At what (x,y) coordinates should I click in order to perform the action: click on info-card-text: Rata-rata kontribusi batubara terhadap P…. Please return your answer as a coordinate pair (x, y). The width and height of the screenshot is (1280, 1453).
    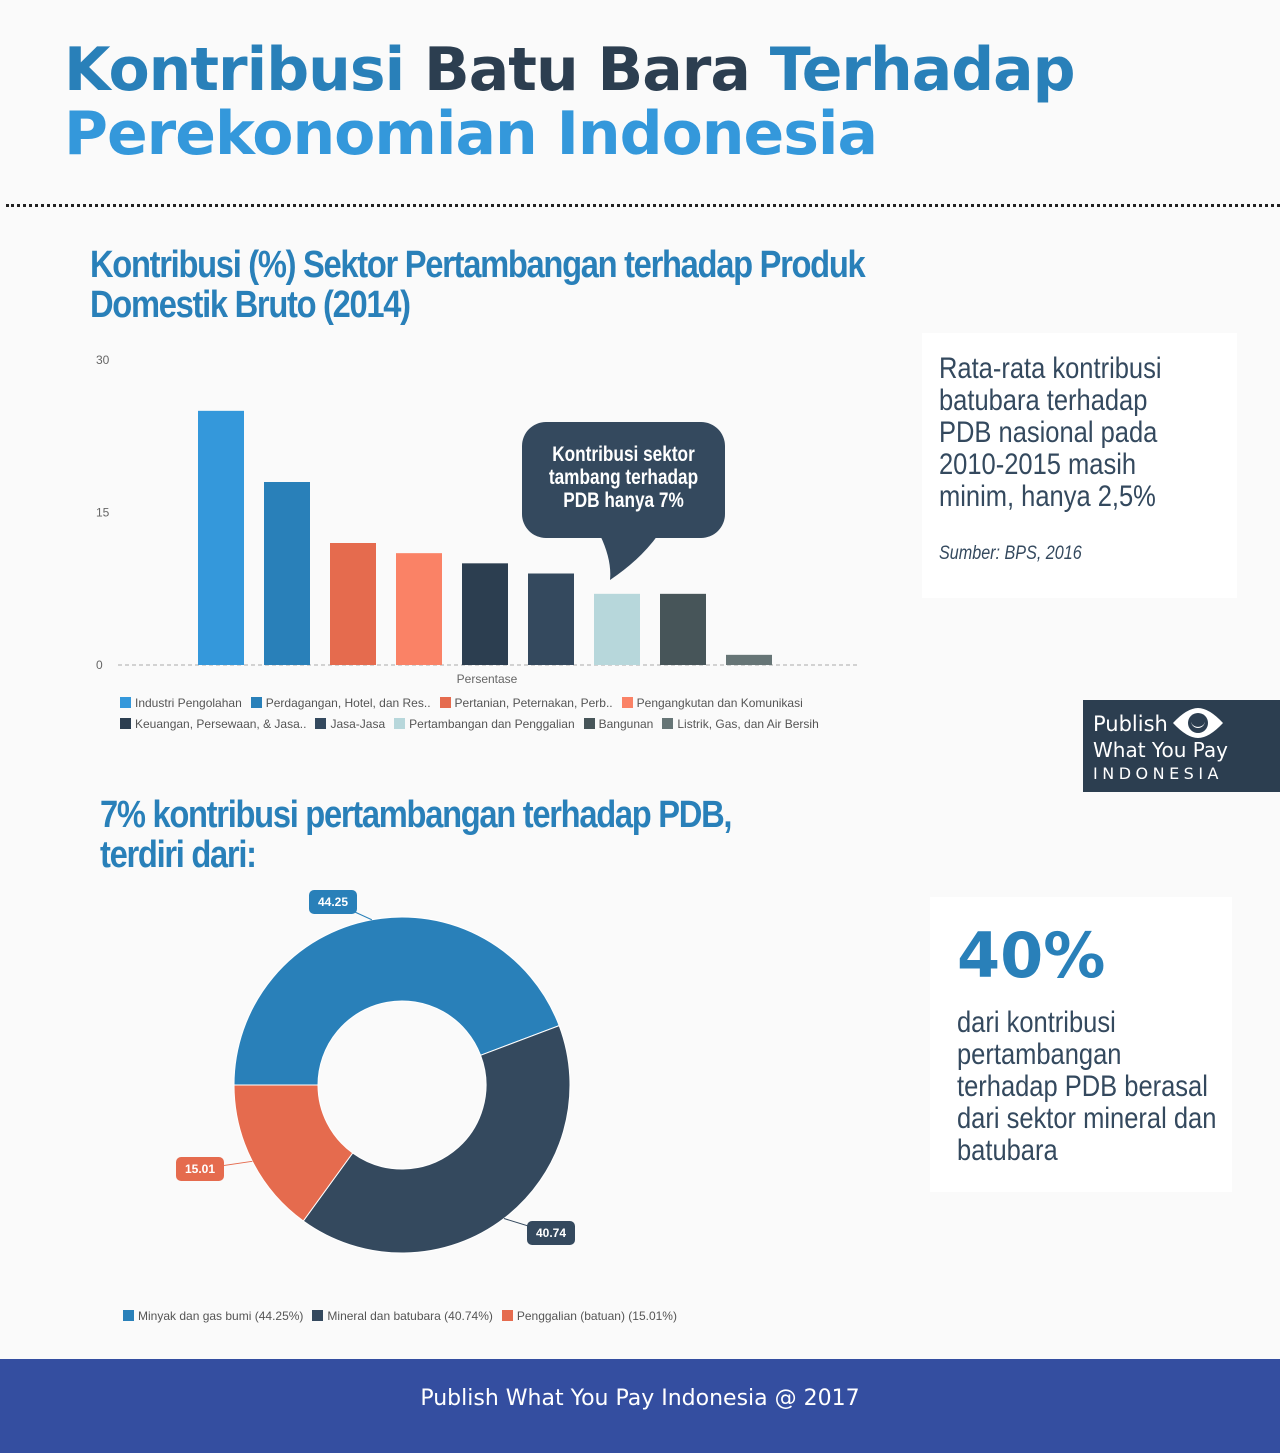
    Looking at the image, I should click on (1050, 432).